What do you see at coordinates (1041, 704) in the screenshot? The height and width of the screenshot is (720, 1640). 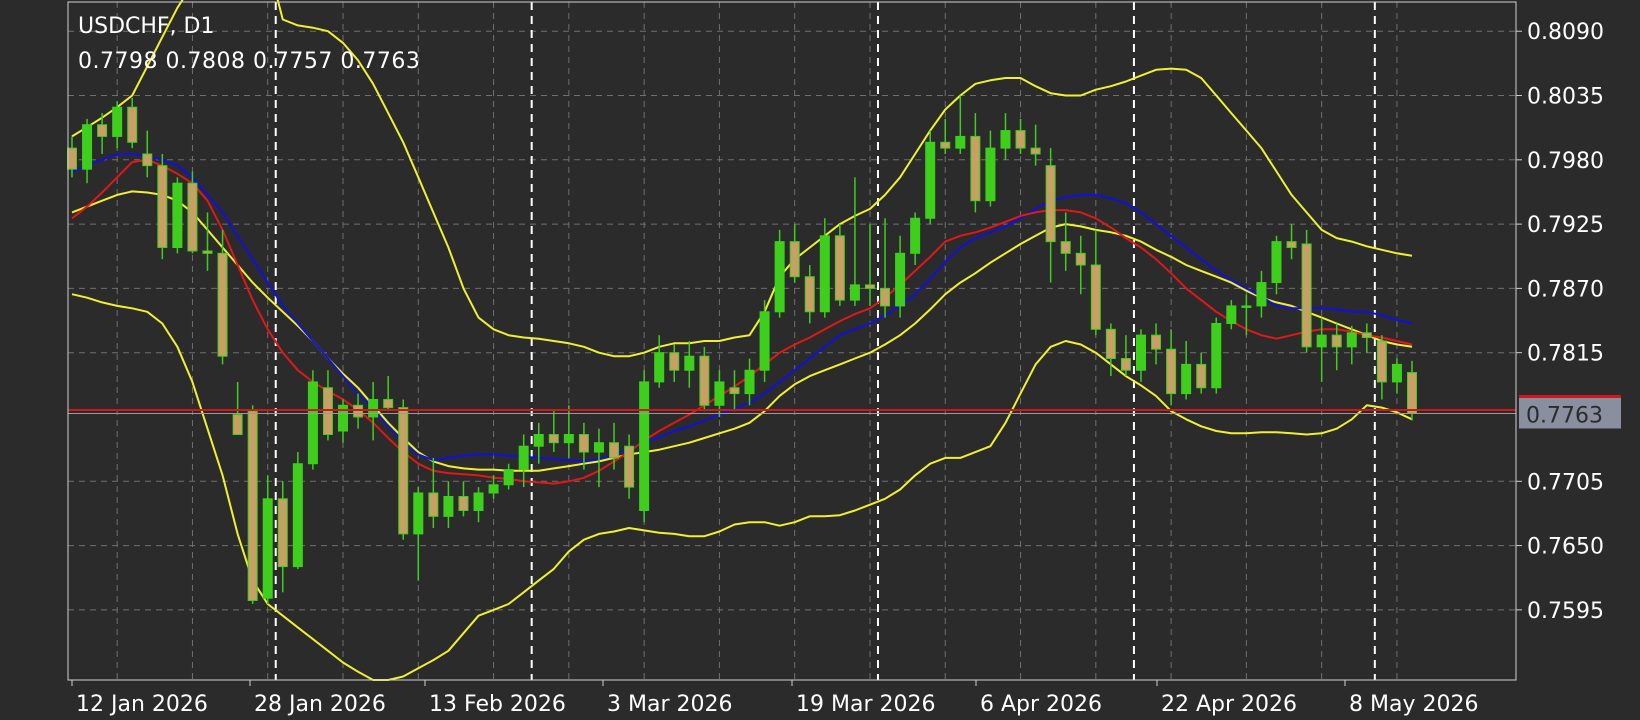 I see `time-tick-label: 6 Apr 2026` at bounding box center [1041, 704].